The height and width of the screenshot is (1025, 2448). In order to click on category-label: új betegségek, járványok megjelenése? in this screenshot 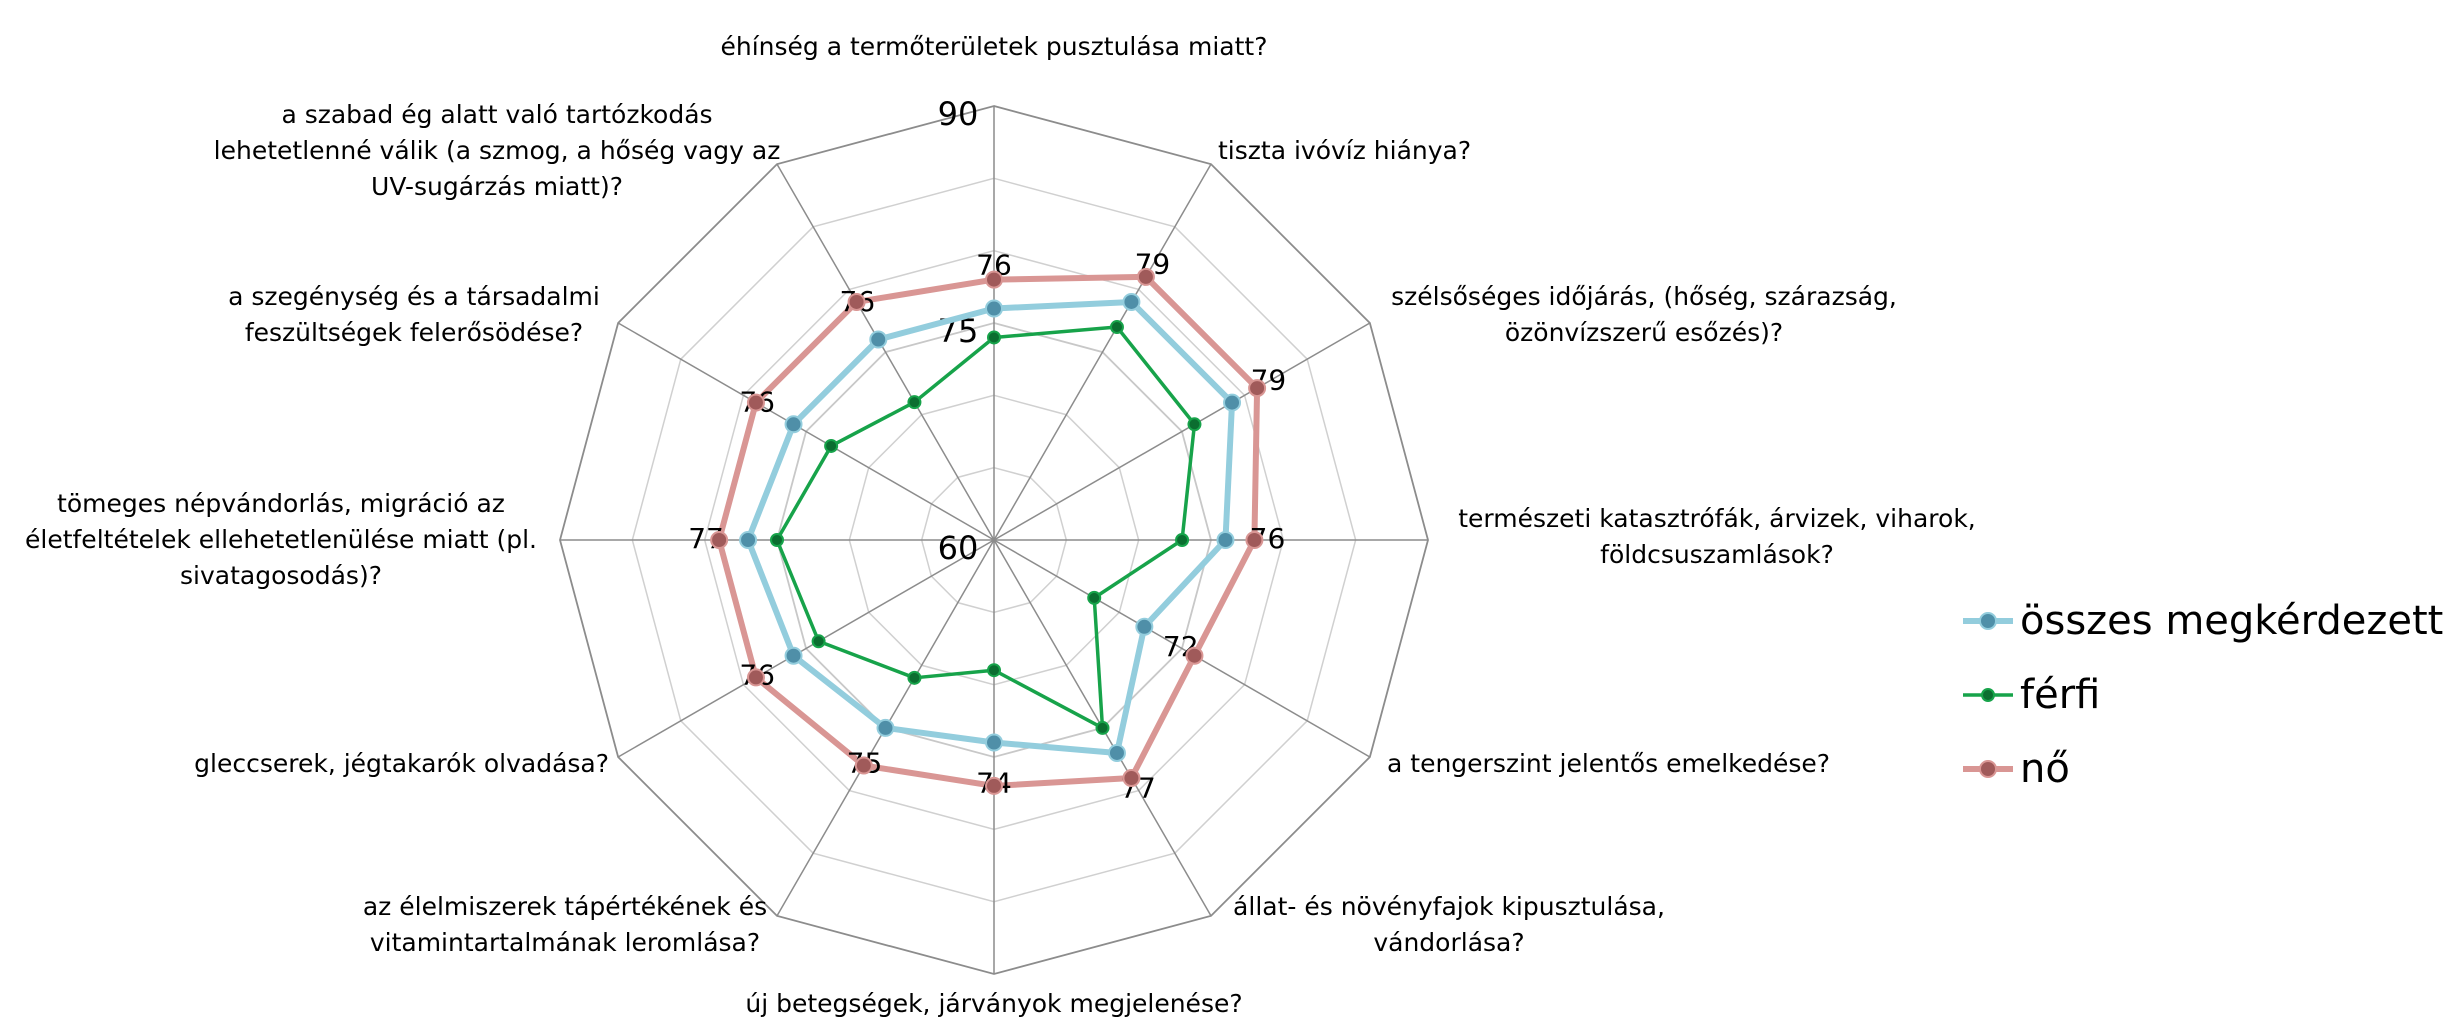, I will do `click(994, 1003)`.